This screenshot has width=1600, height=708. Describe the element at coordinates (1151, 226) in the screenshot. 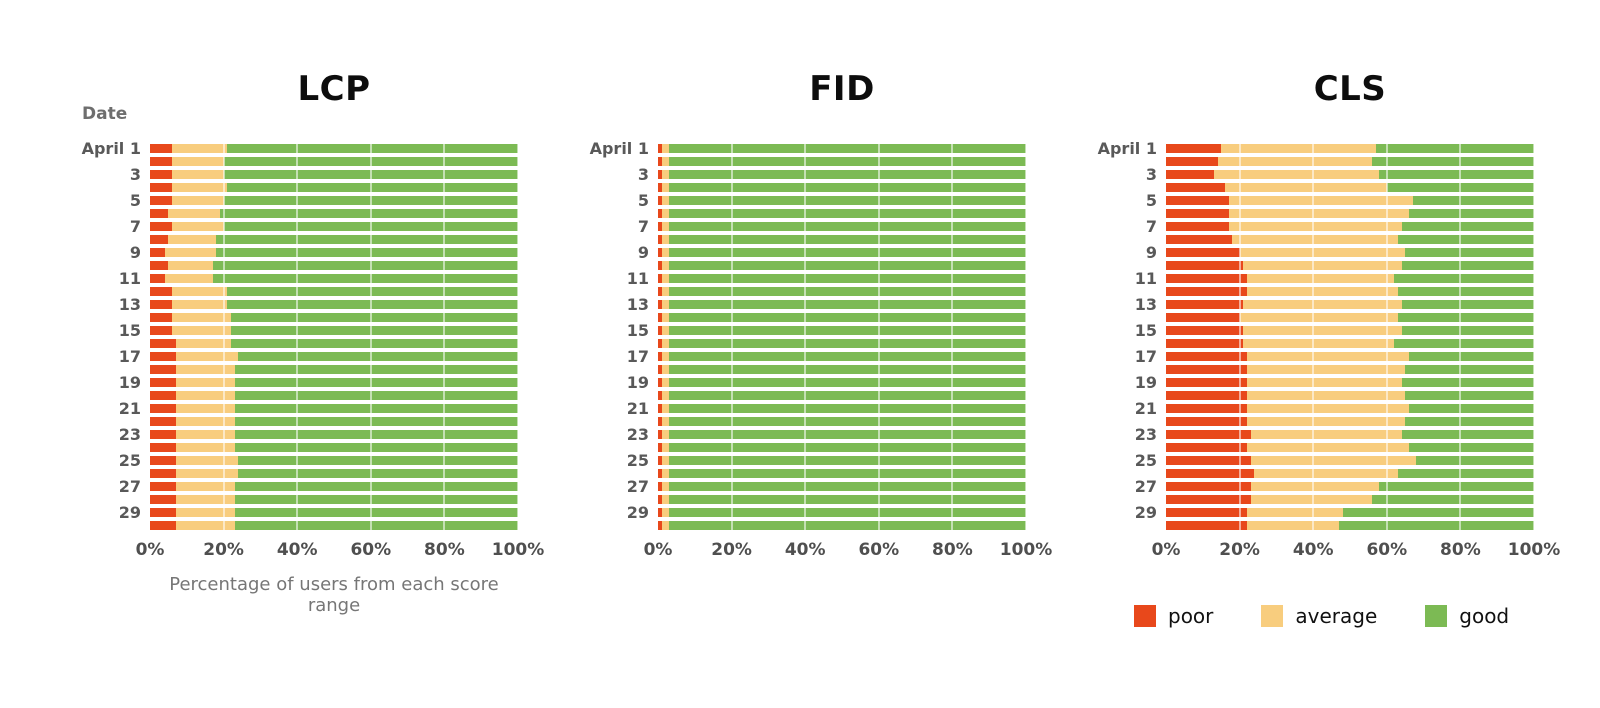

I see `y-axis-tick-label: 7` at that location.